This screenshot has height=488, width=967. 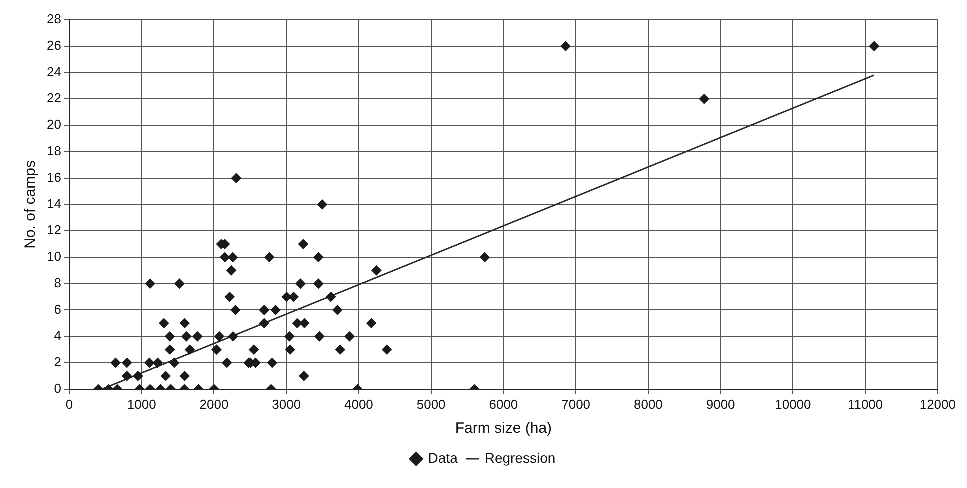 What do you see at coordinates (520, 458) in the screenshot?
I see `legend-label: Regression` at bounding box center [520, 458].